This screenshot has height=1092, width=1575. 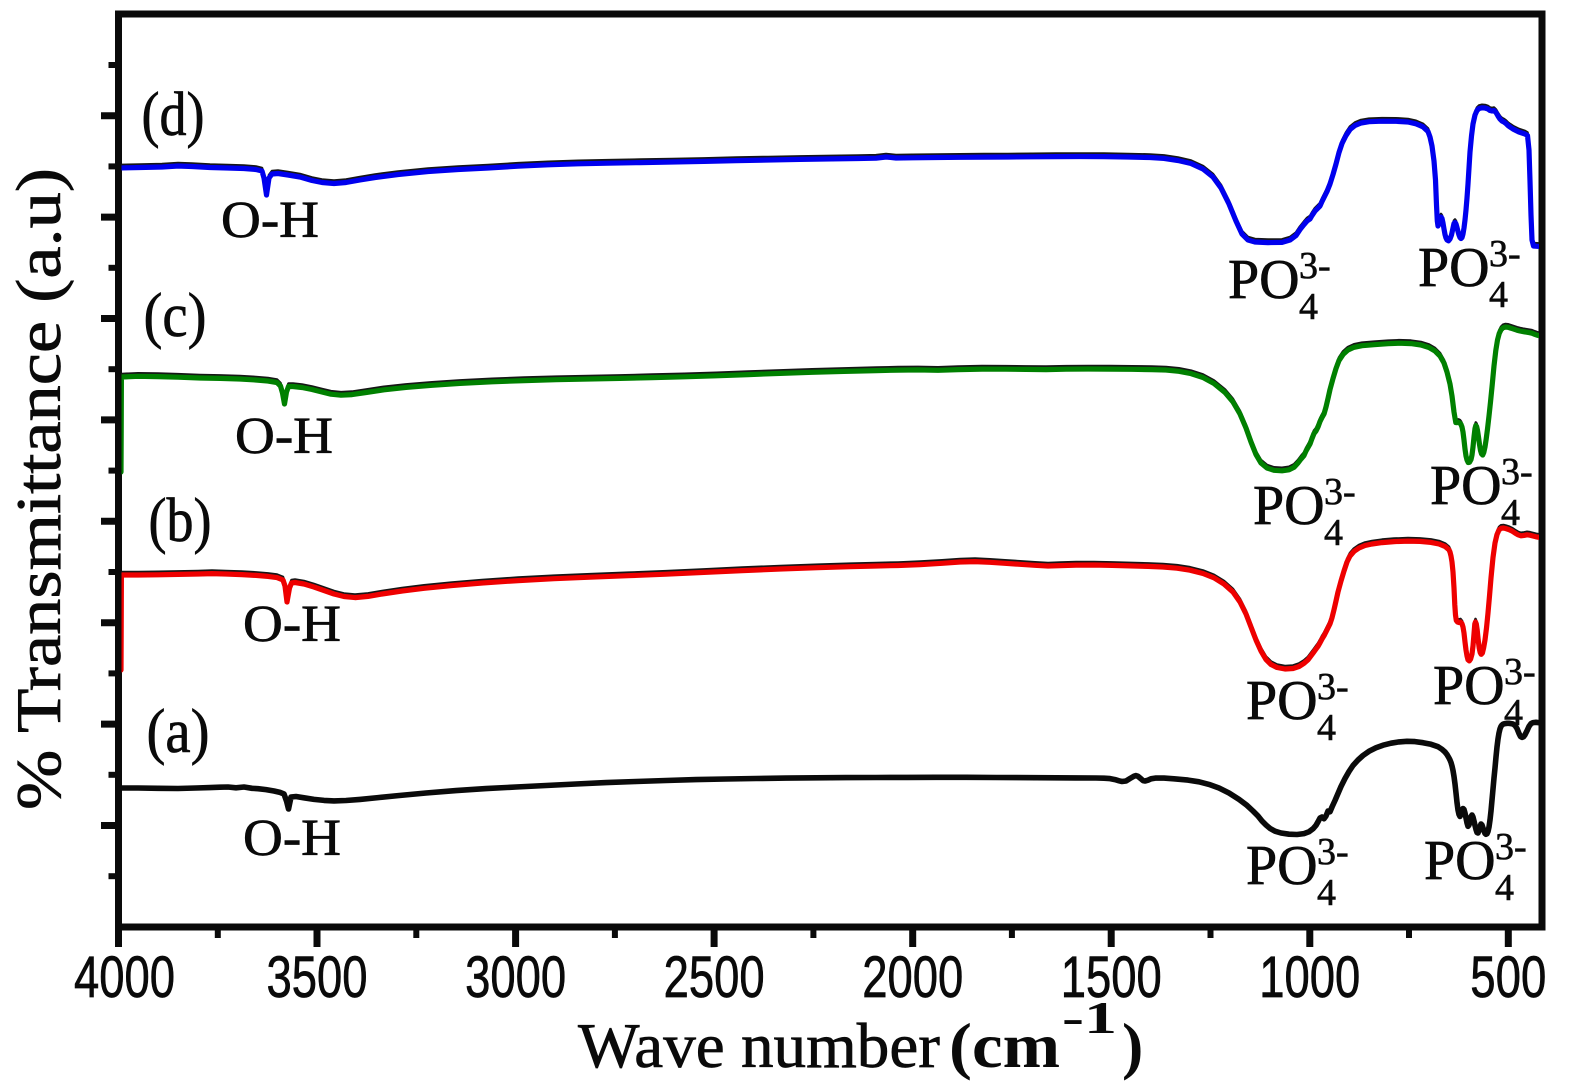 What do you see at coordinates (1004, 1045) in the screenshot?
I see `svg-text: (cm` at bounding box center [1004, 1045].